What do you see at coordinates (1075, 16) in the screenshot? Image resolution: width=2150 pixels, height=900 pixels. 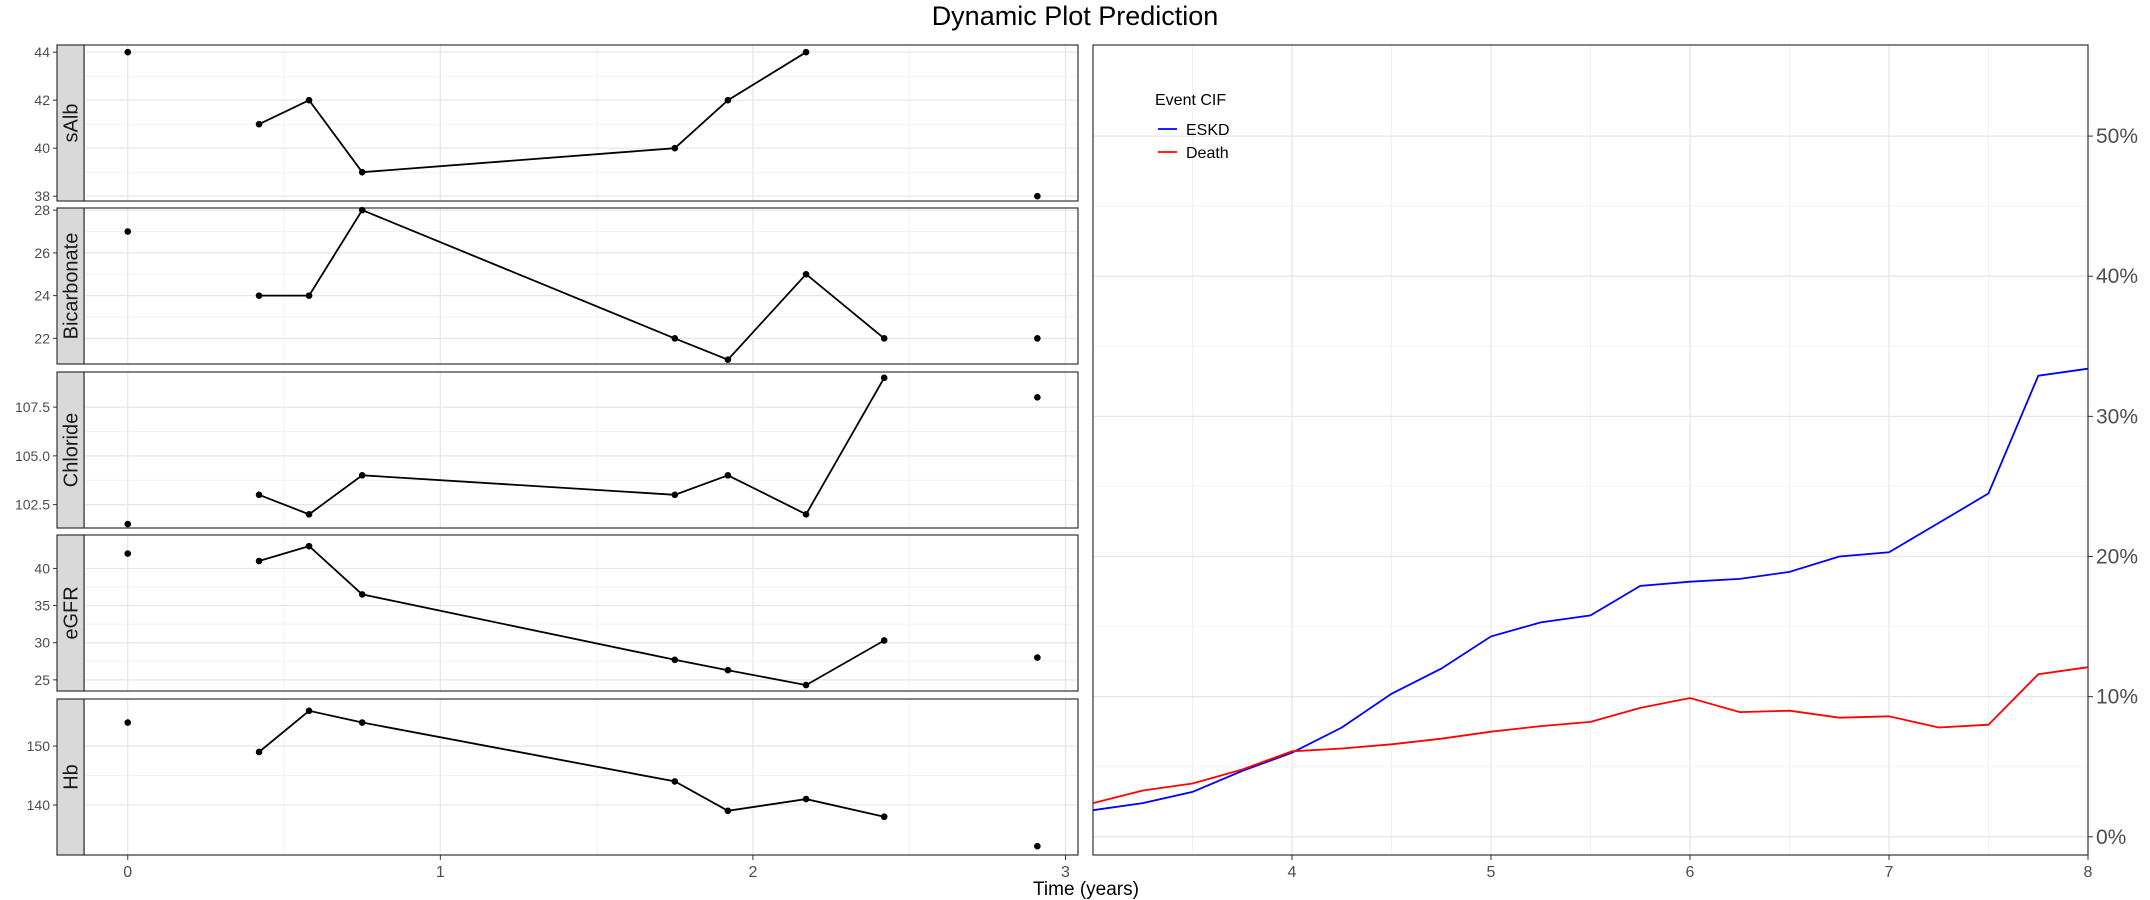 I see `chart-title: Dynamic Plot Prediction` at bounding box center [1075, 16].